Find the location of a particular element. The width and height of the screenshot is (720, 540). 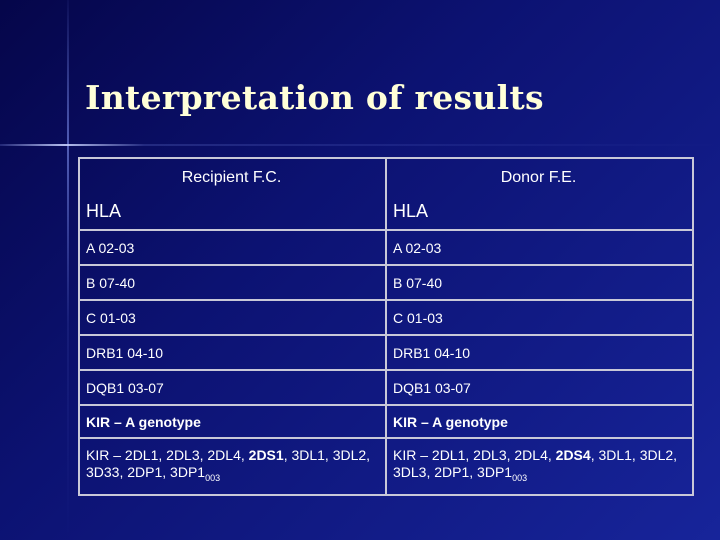

row: A 02-03 A 02-03 is located at coordinates (386, 247).